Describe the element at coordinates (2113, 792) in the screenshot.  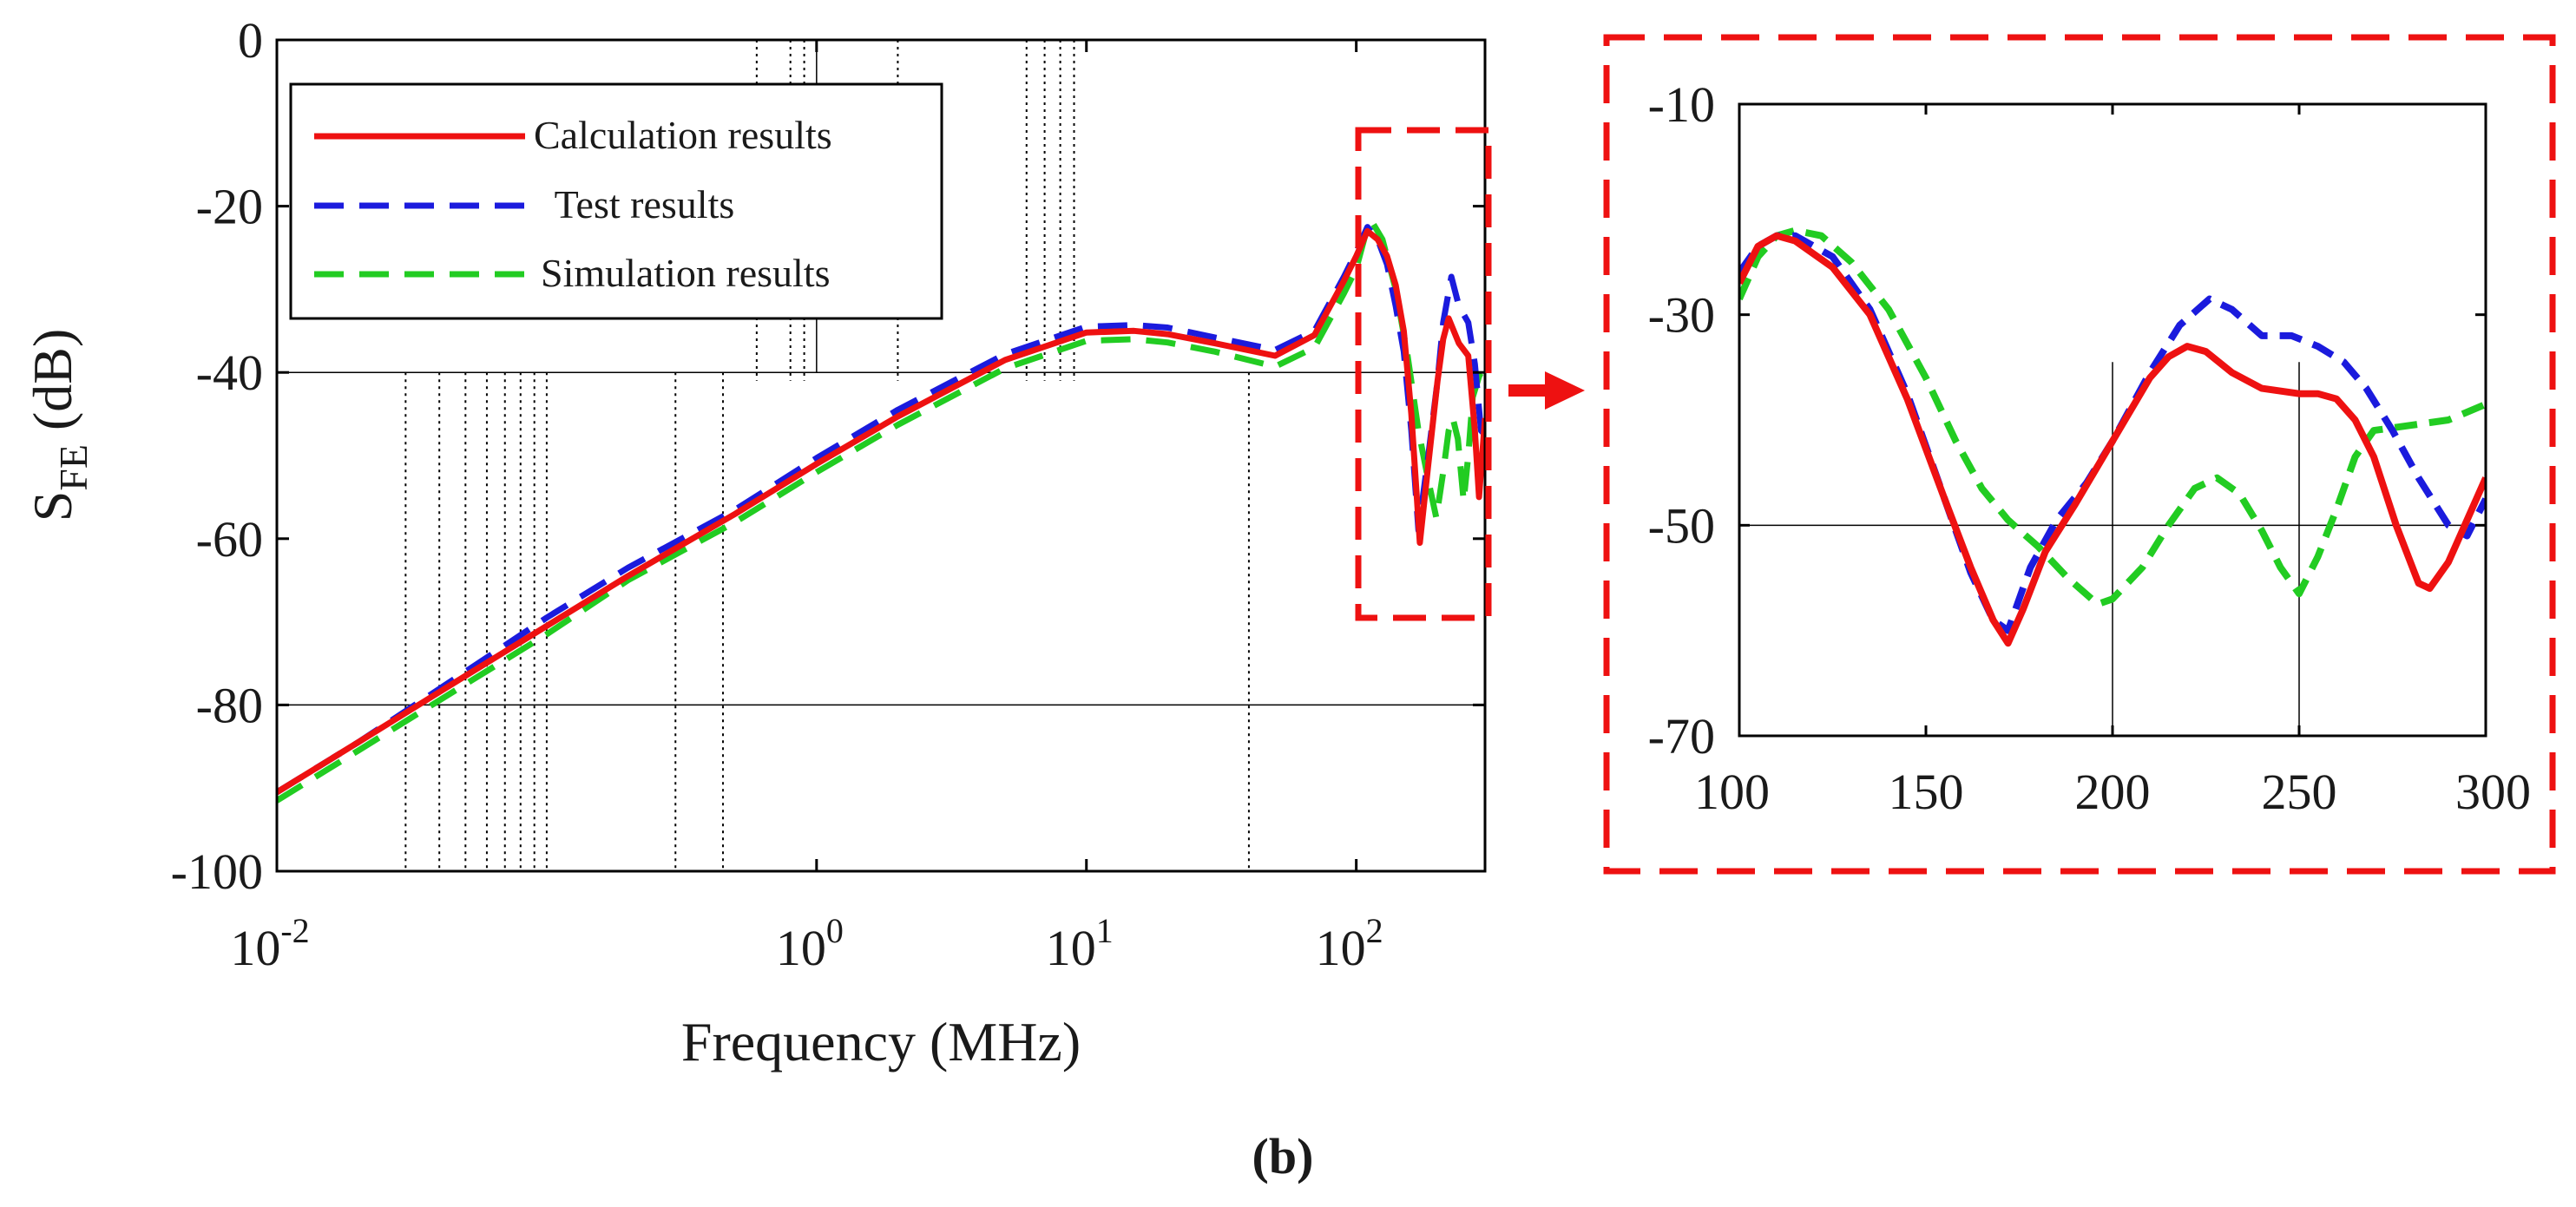
I see `zoom-x-tick-label: 200` at that location.